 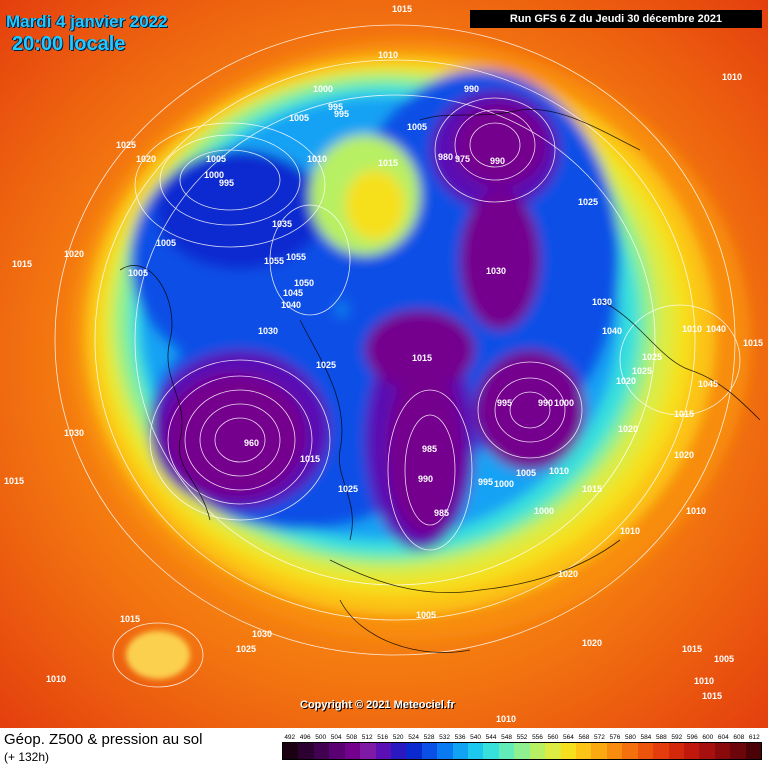 I want to click on legend-label: 520, so click(x=398, y=737).